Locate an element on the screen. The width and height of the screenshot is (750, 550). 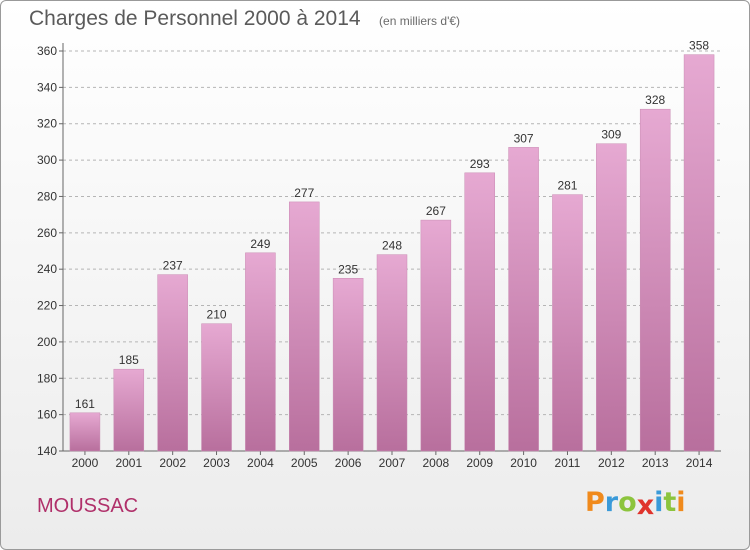
bar-2008 is located at coordinates (436, 335).